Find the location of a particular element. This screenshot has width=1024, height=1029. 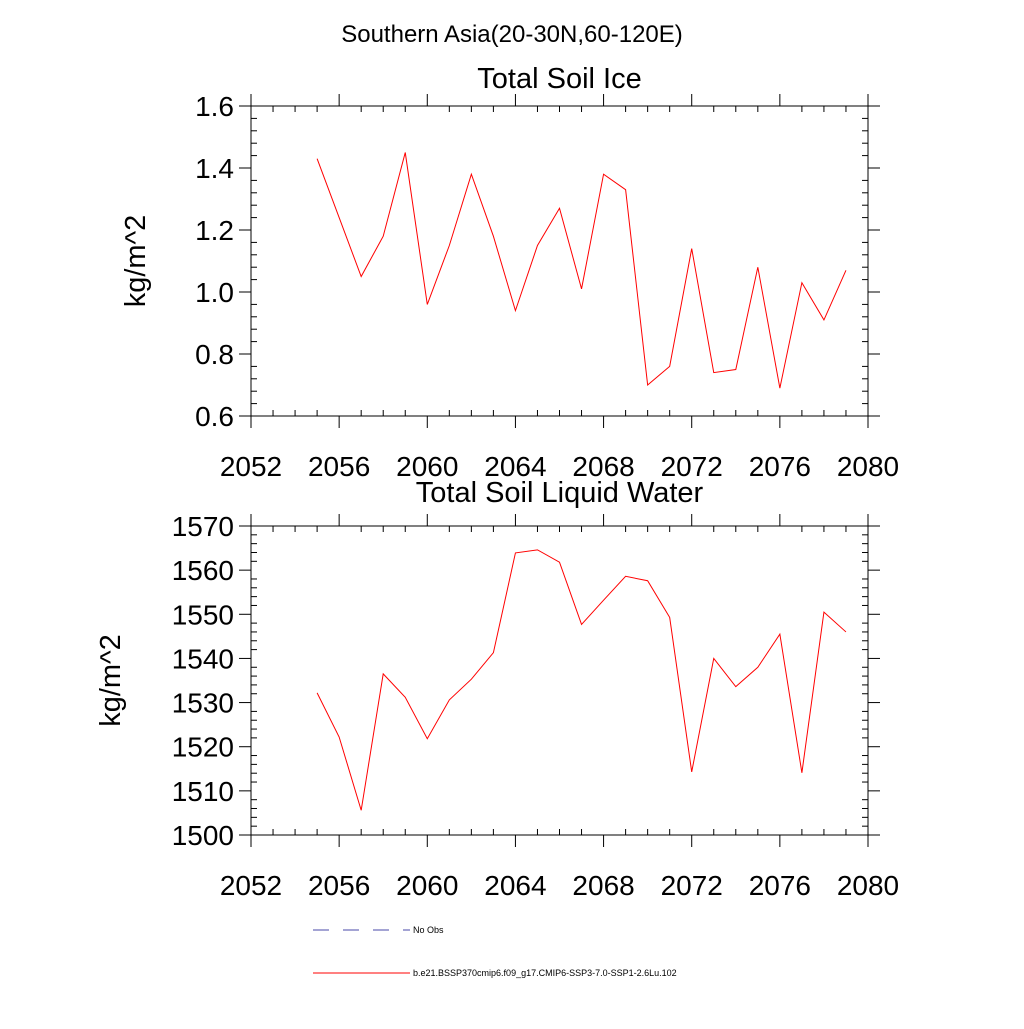

y-tick-label: 1550 is located at coordinates (203, 614).